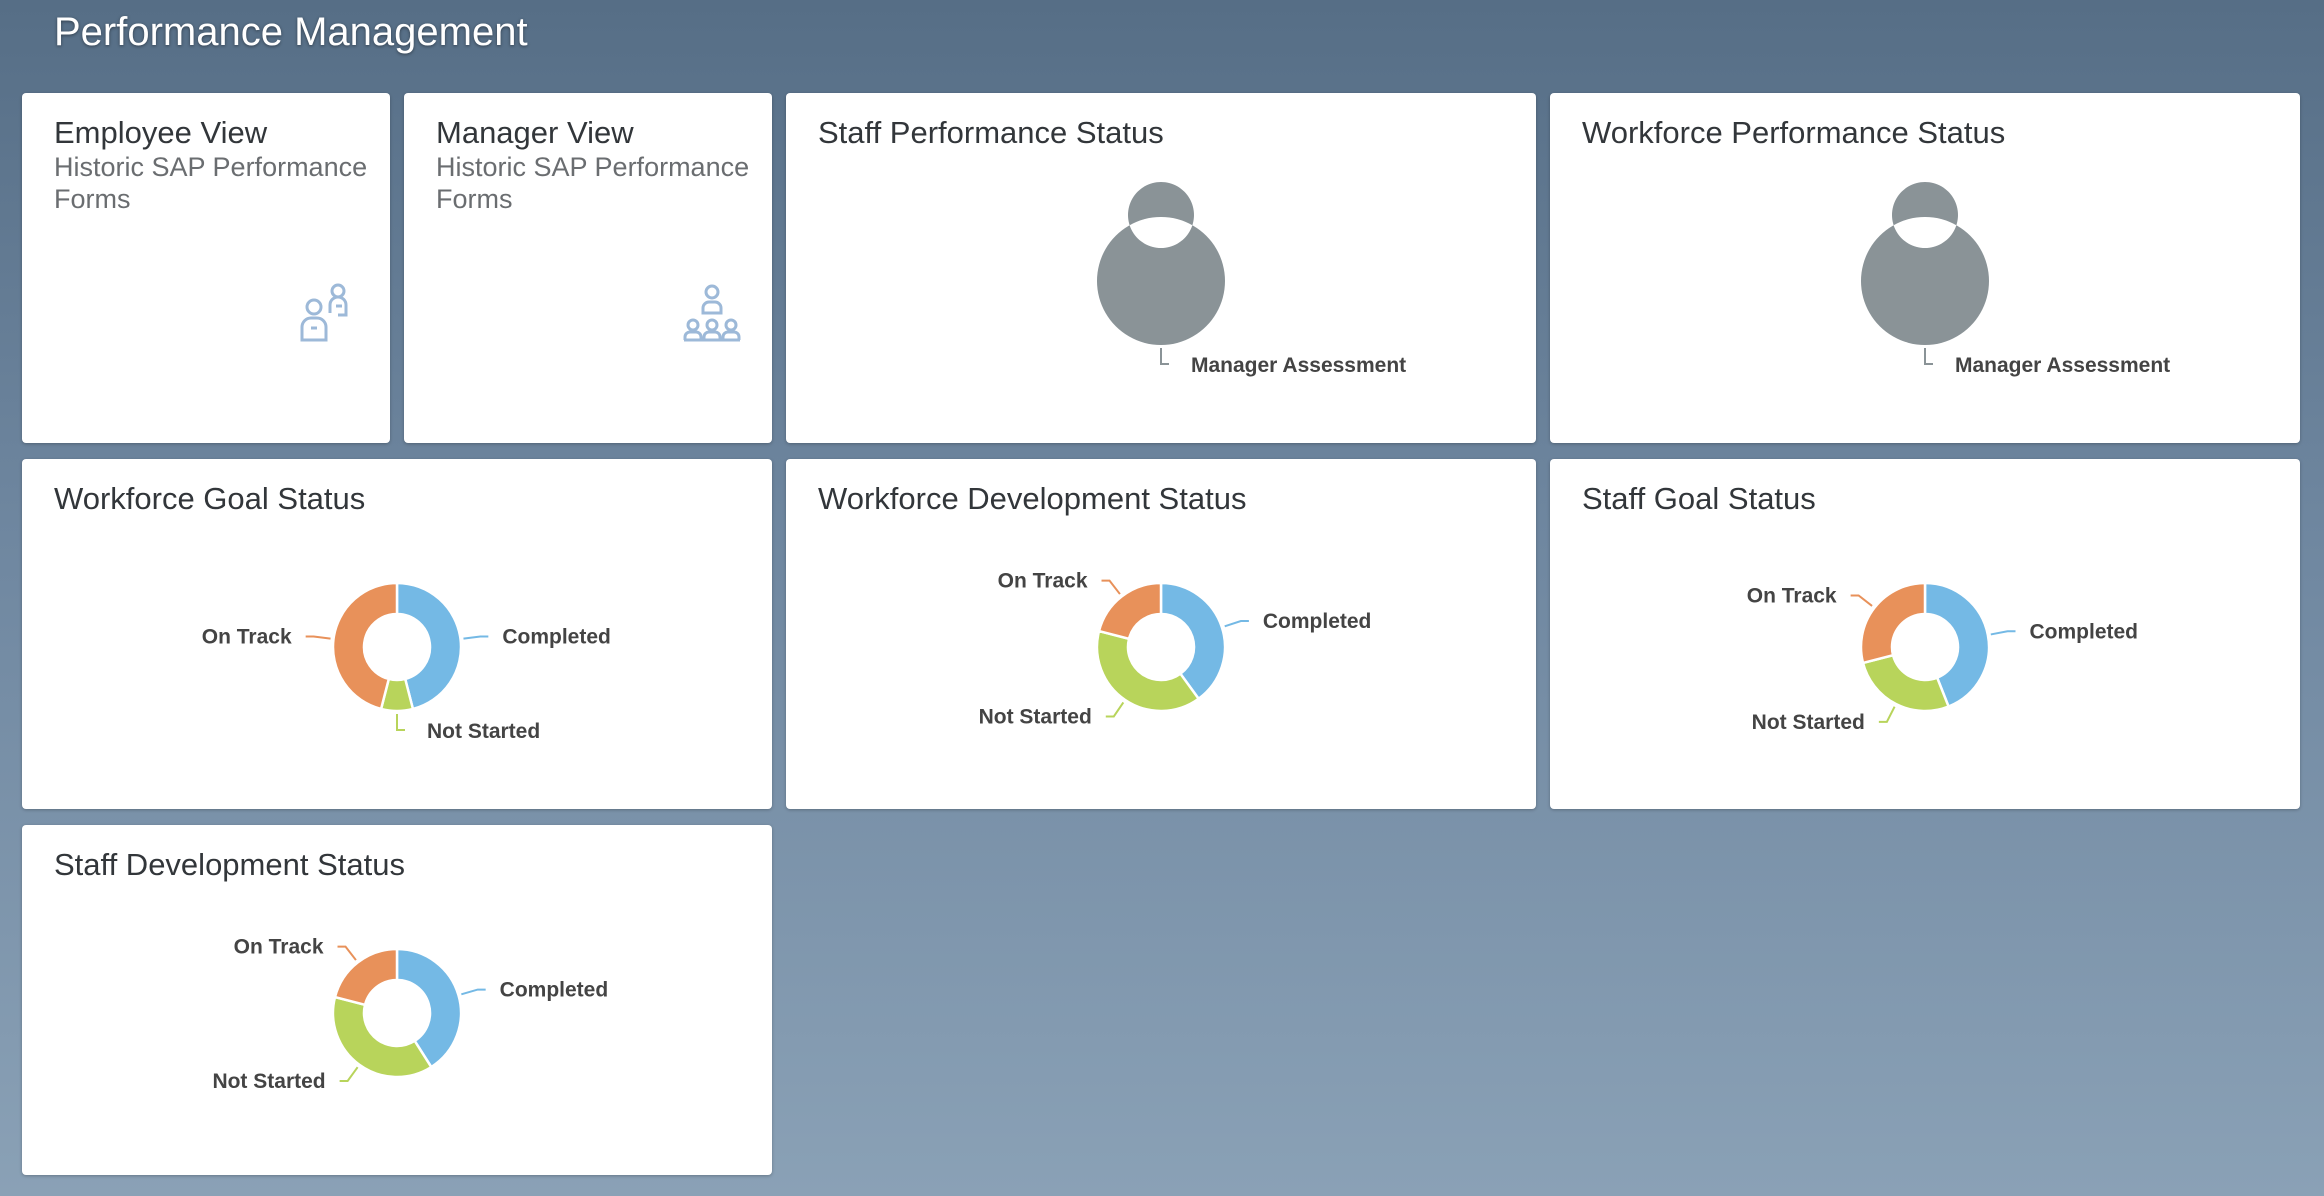  What do you see at coordinates (712, 313) in the screenshot?
I see `team-hierarchy-icon` at bounding box center [712, 313].